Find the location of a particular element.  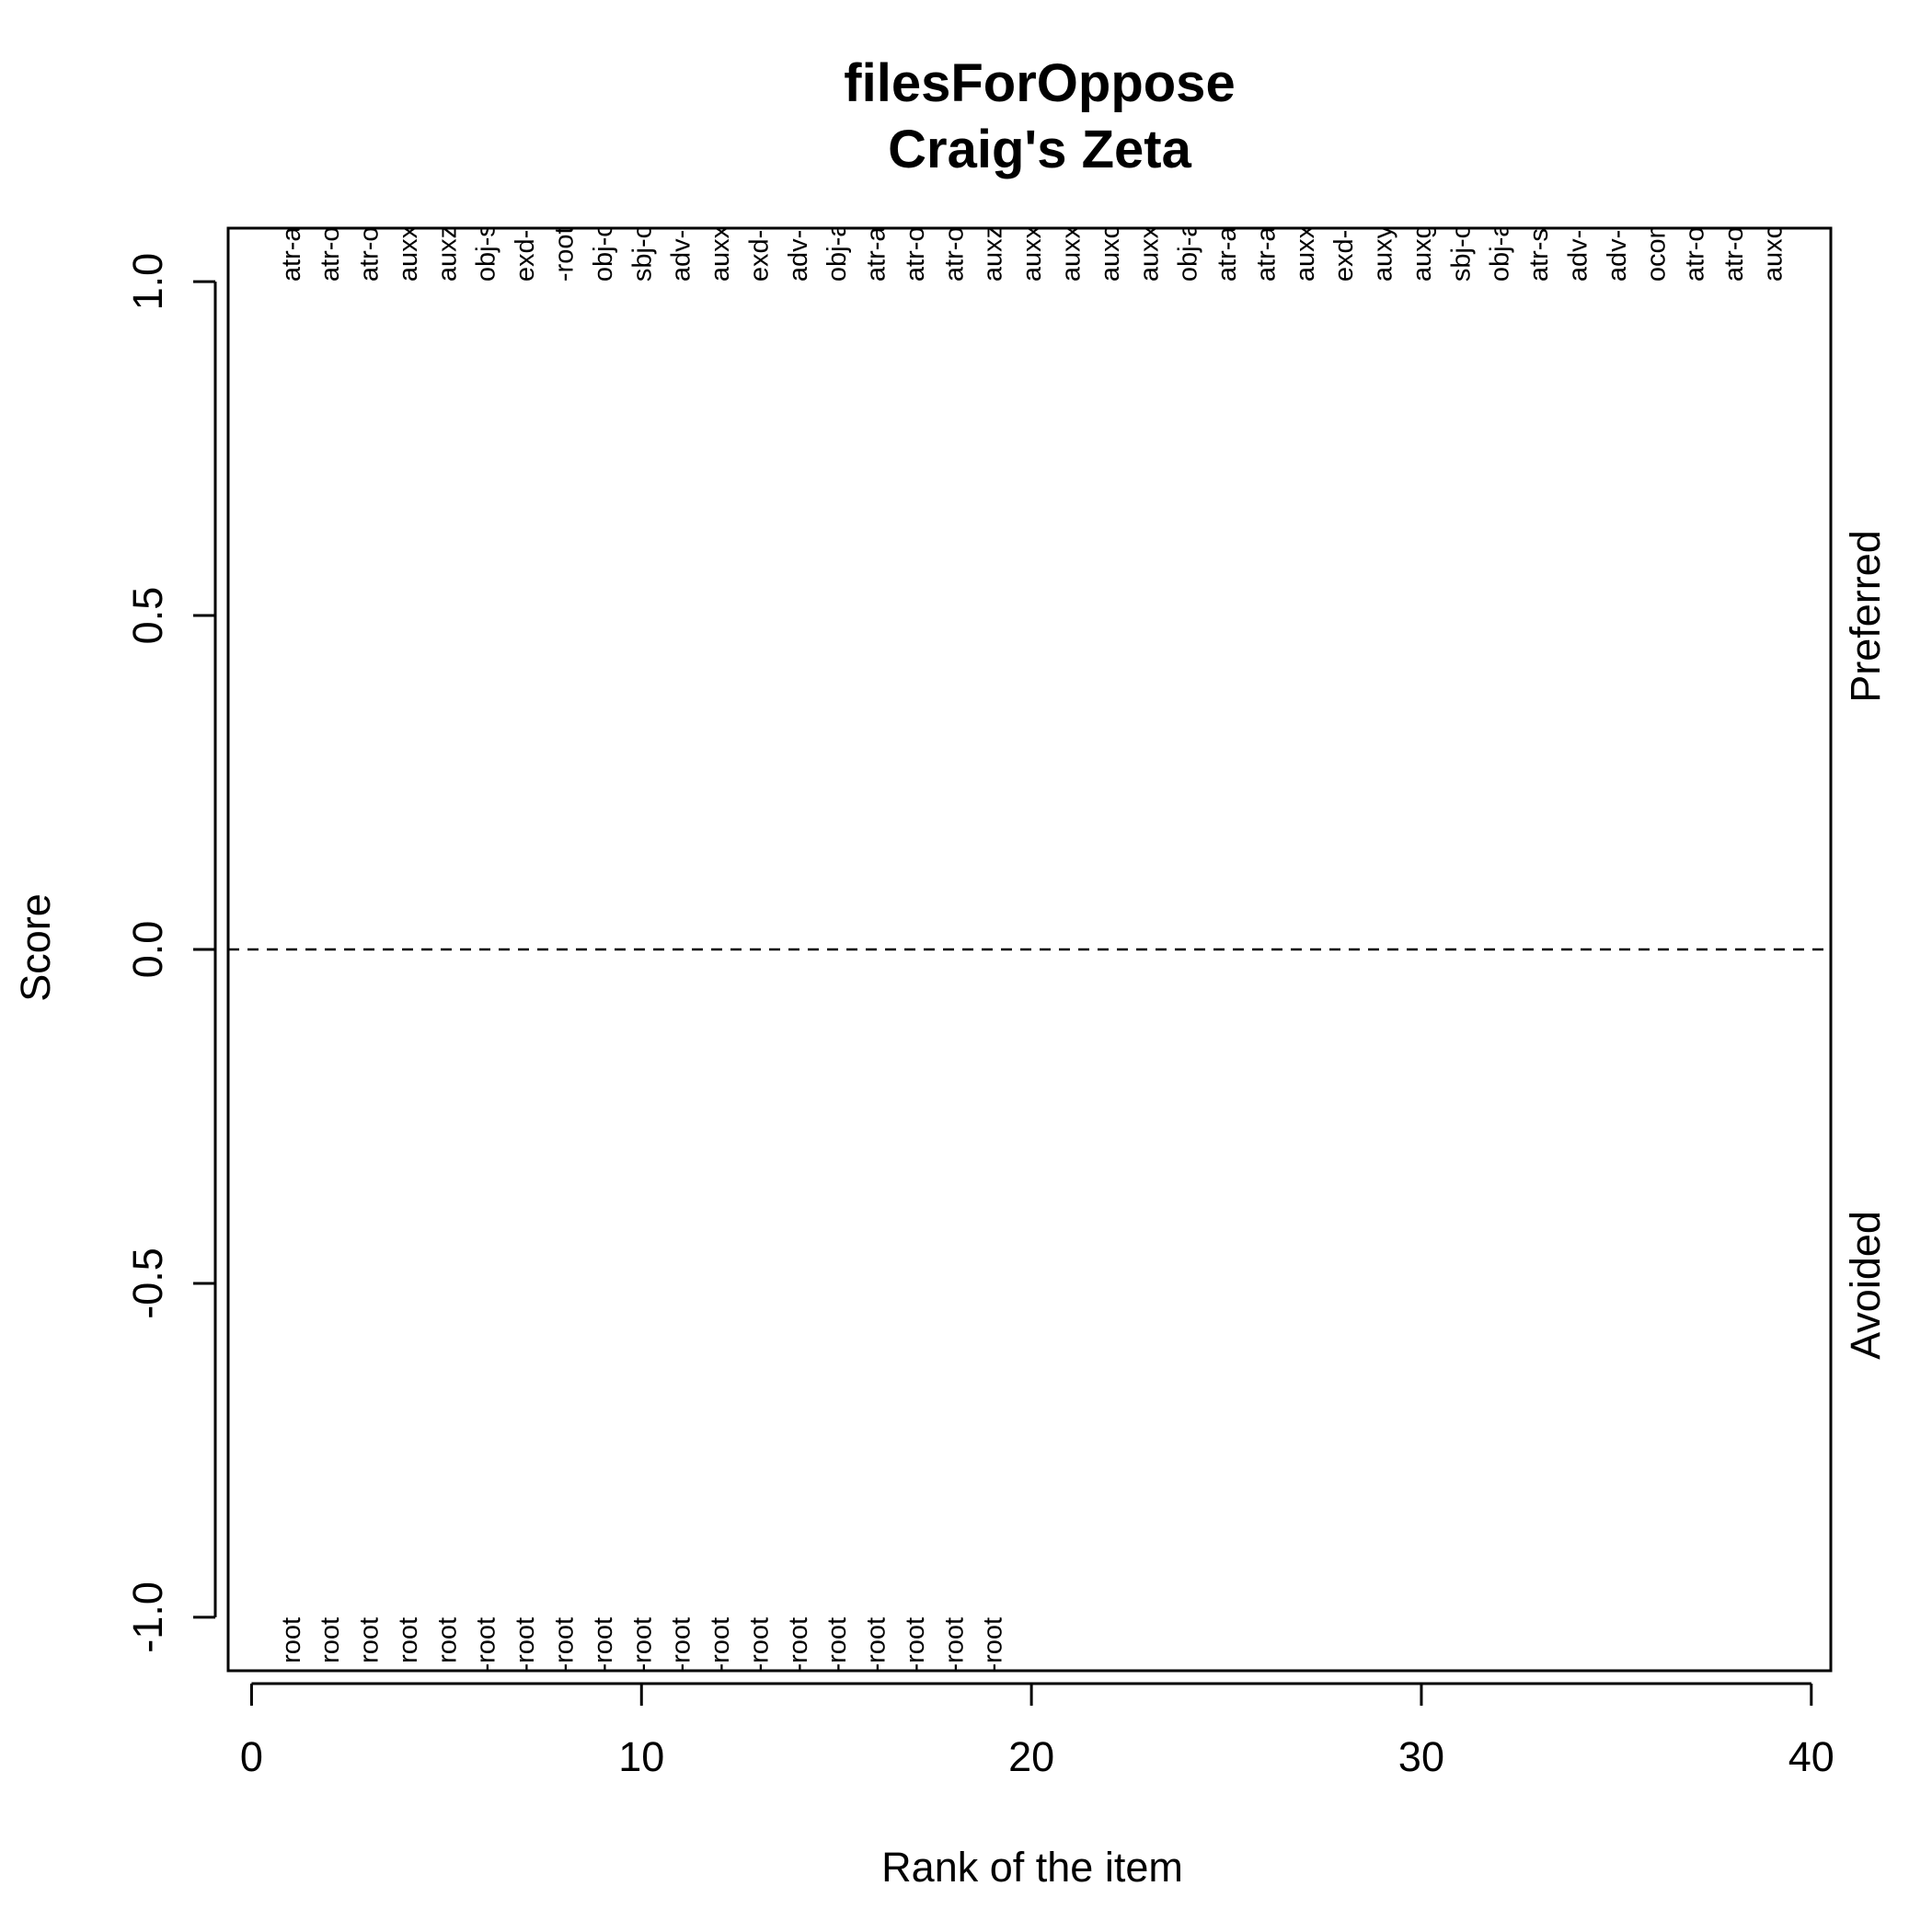

avoided-item-label: adv-adv-pred-root is located at coordinates (720, 1723).